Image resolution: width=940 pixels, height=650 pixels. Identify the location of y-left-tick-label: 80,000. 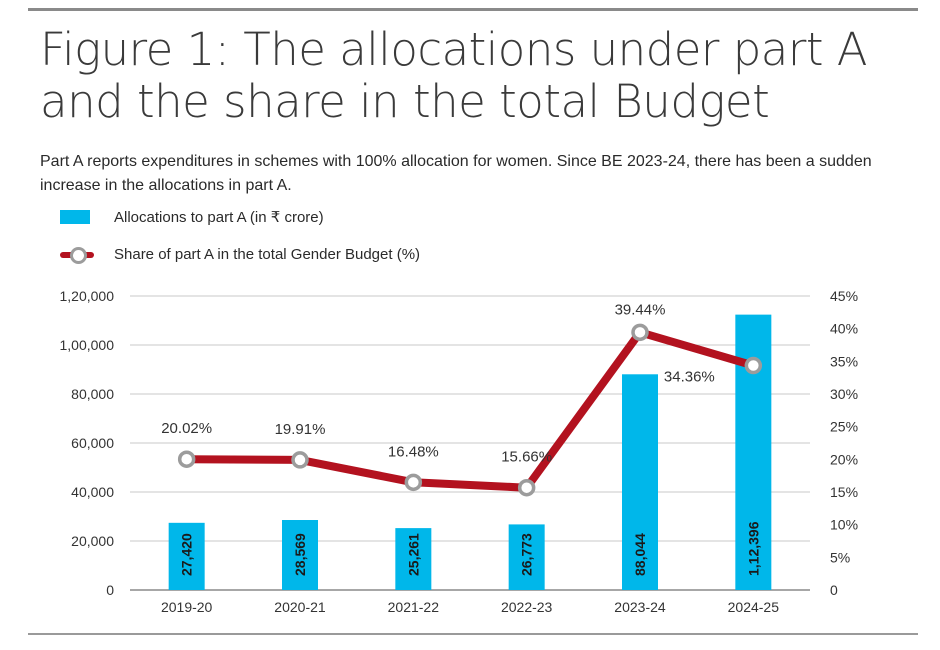
(92, 394).